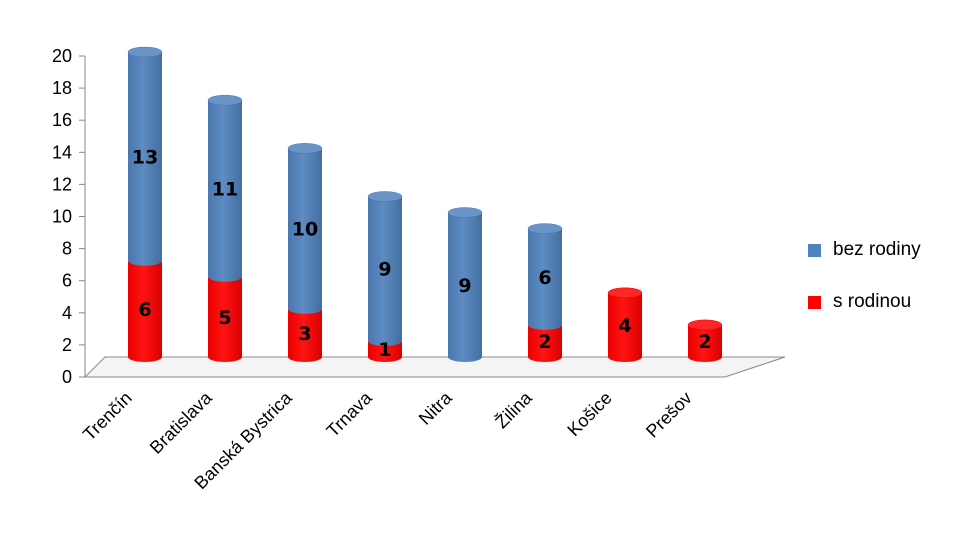 The width and height of the screenshot is (970, 546). Describe the element at coordinates (62, 184) in the screenshot. I see `y-tick-label: 12` at that location.